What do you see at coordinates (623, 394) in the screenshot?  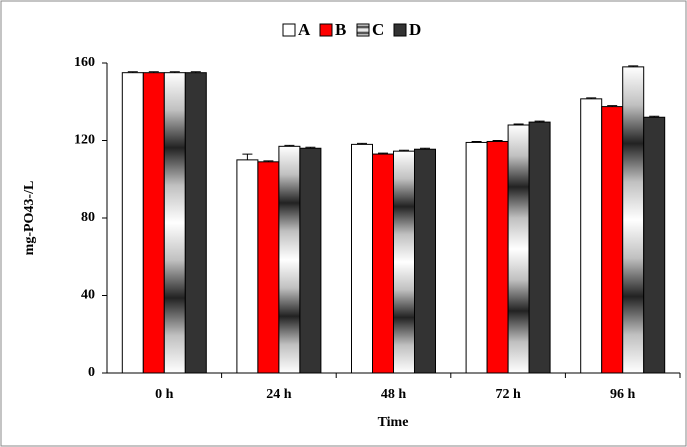 I see `x-tick-label: 96 h` at bounding box center [623, 394].